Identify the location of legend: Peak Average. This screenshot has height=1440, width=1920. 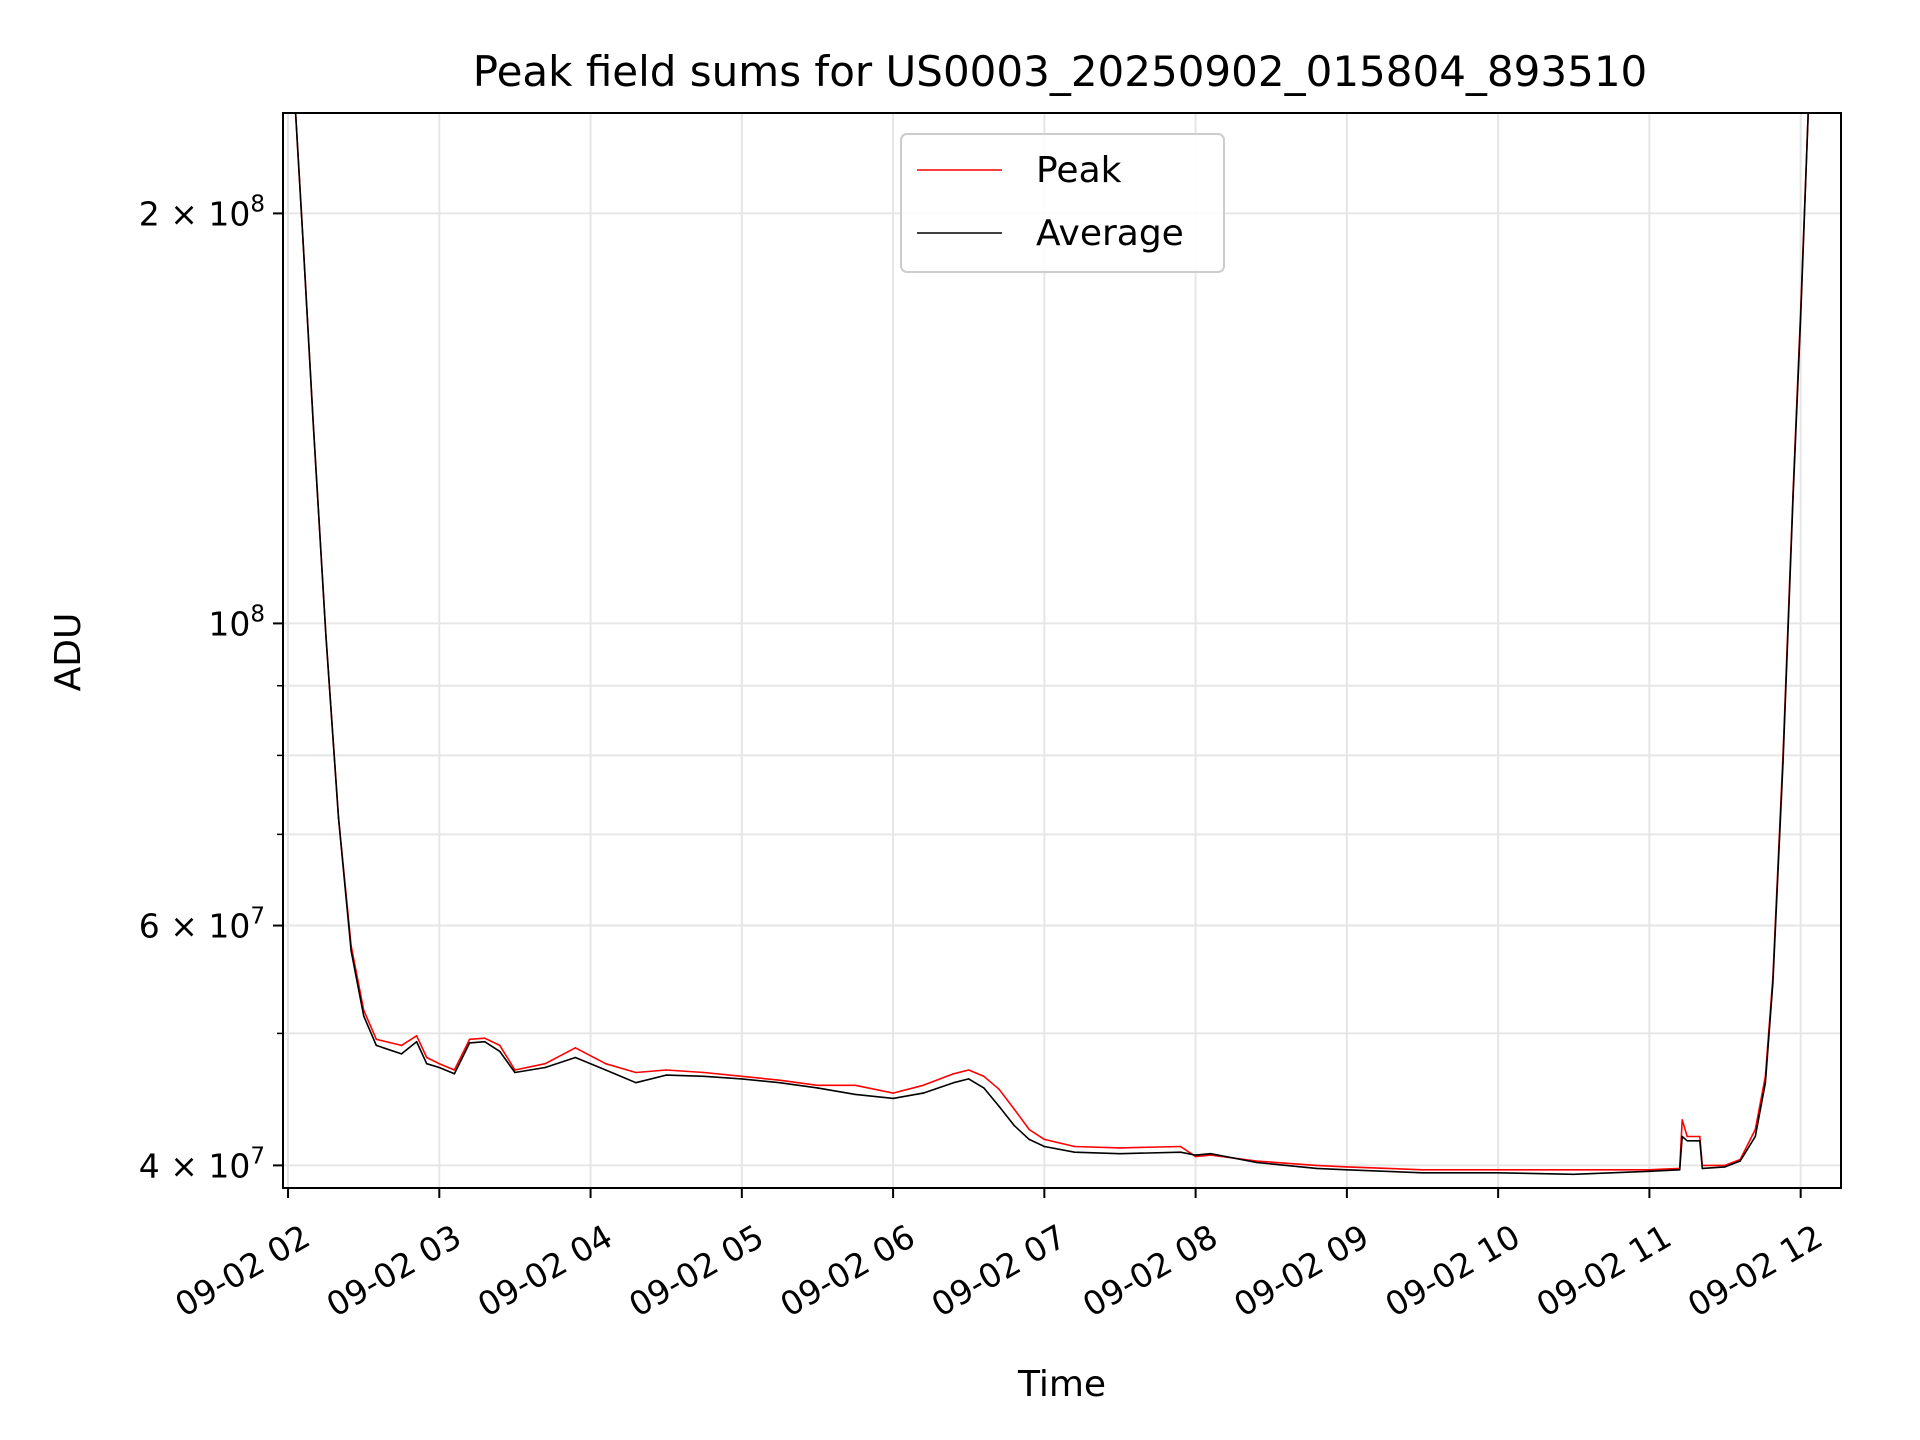
(1062, 203).